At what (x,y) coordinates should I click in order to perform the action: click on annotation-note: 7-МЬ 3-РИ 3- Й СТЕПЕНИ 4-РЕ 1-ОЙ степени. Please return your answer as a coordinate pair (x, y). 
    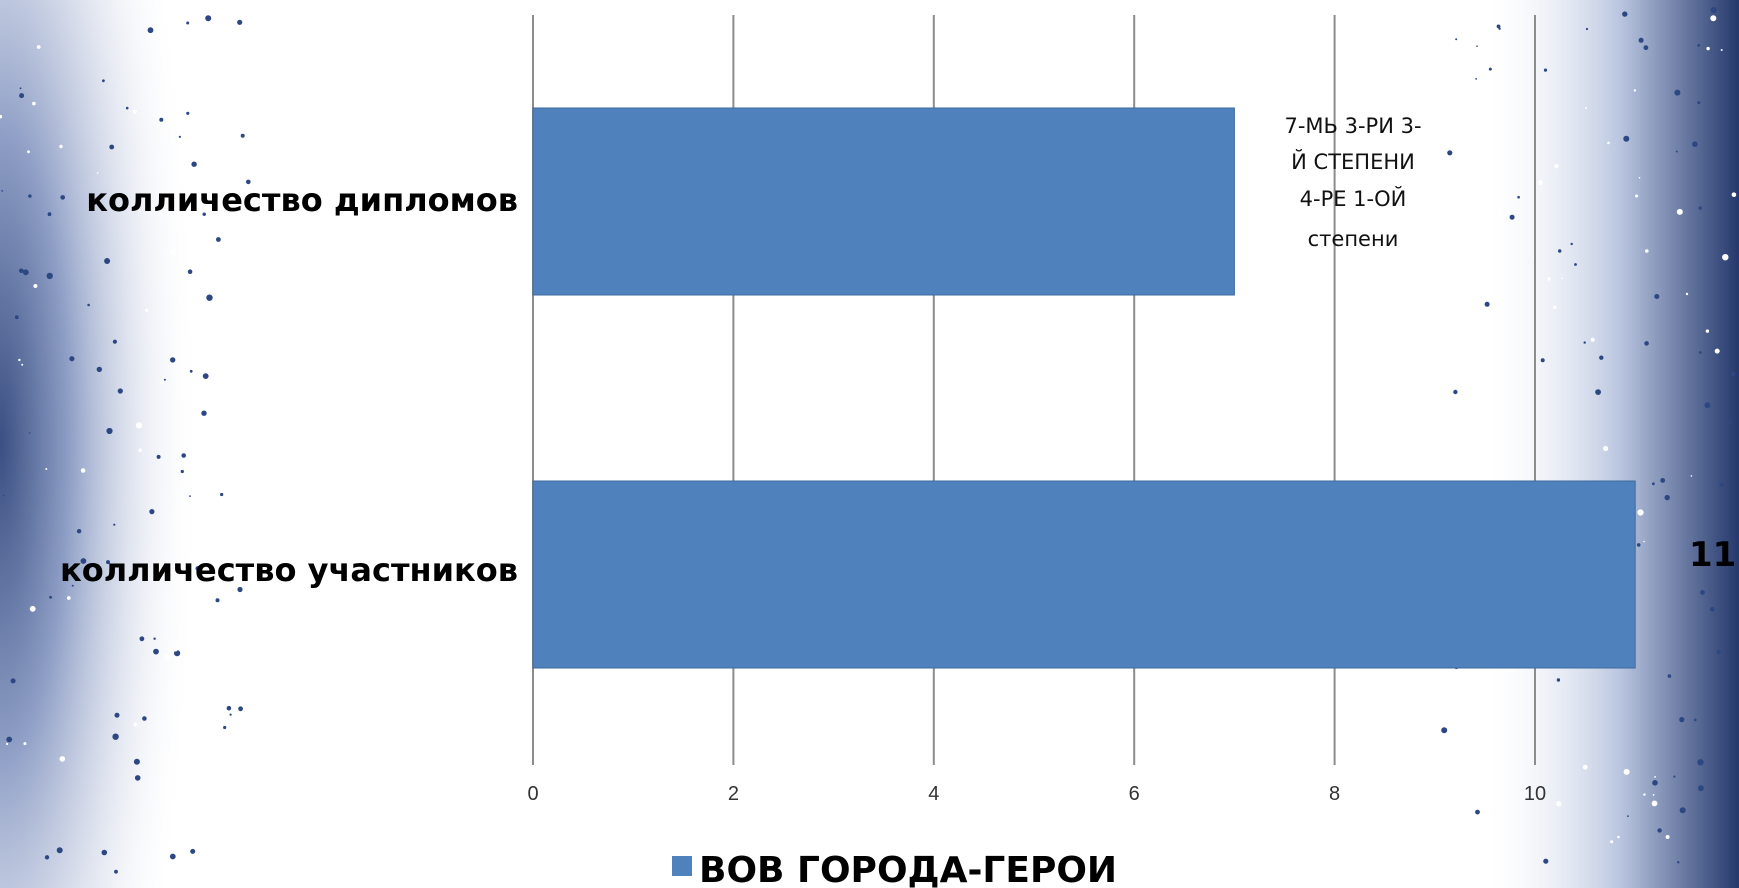
    Looking at the image, I should click on (1352, 182).